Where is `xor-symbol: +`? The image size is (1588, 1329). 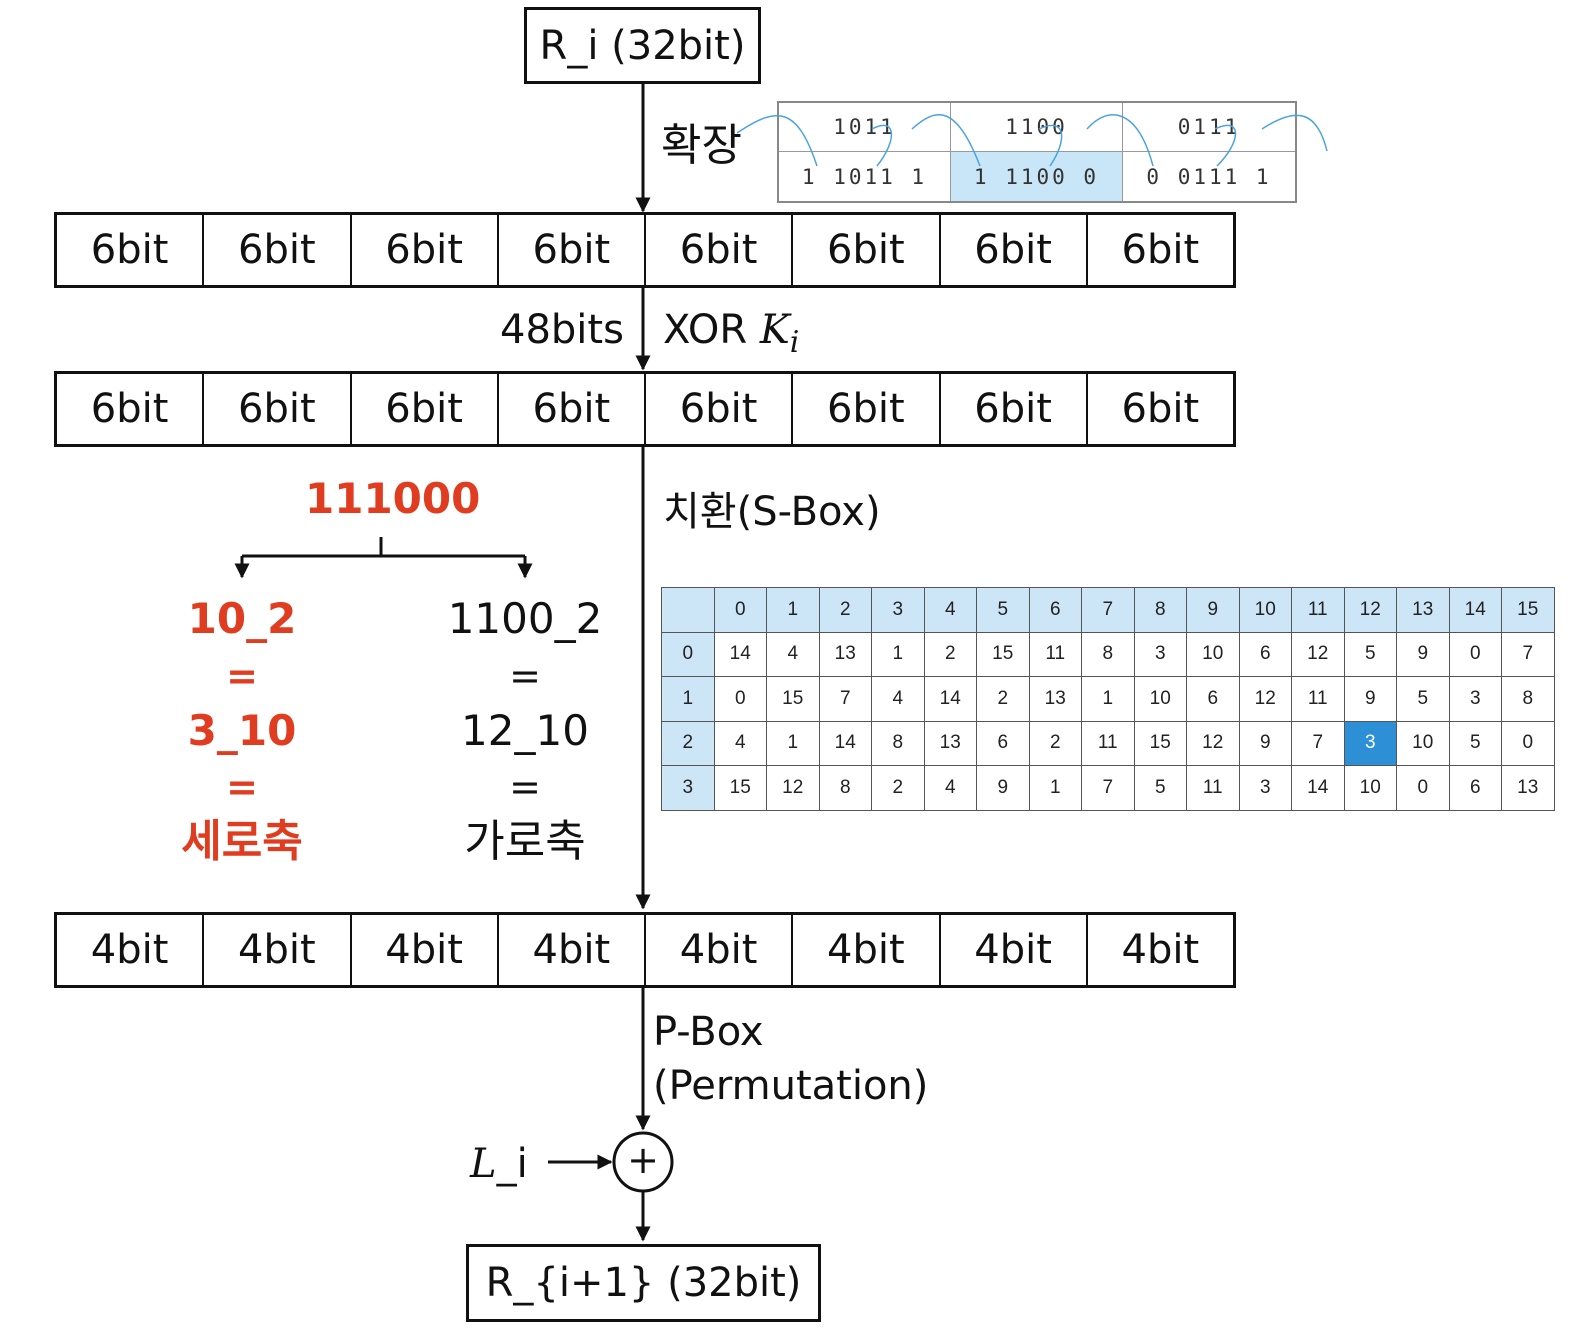
xor-symbol: + is located at coordinates (643, 1160).